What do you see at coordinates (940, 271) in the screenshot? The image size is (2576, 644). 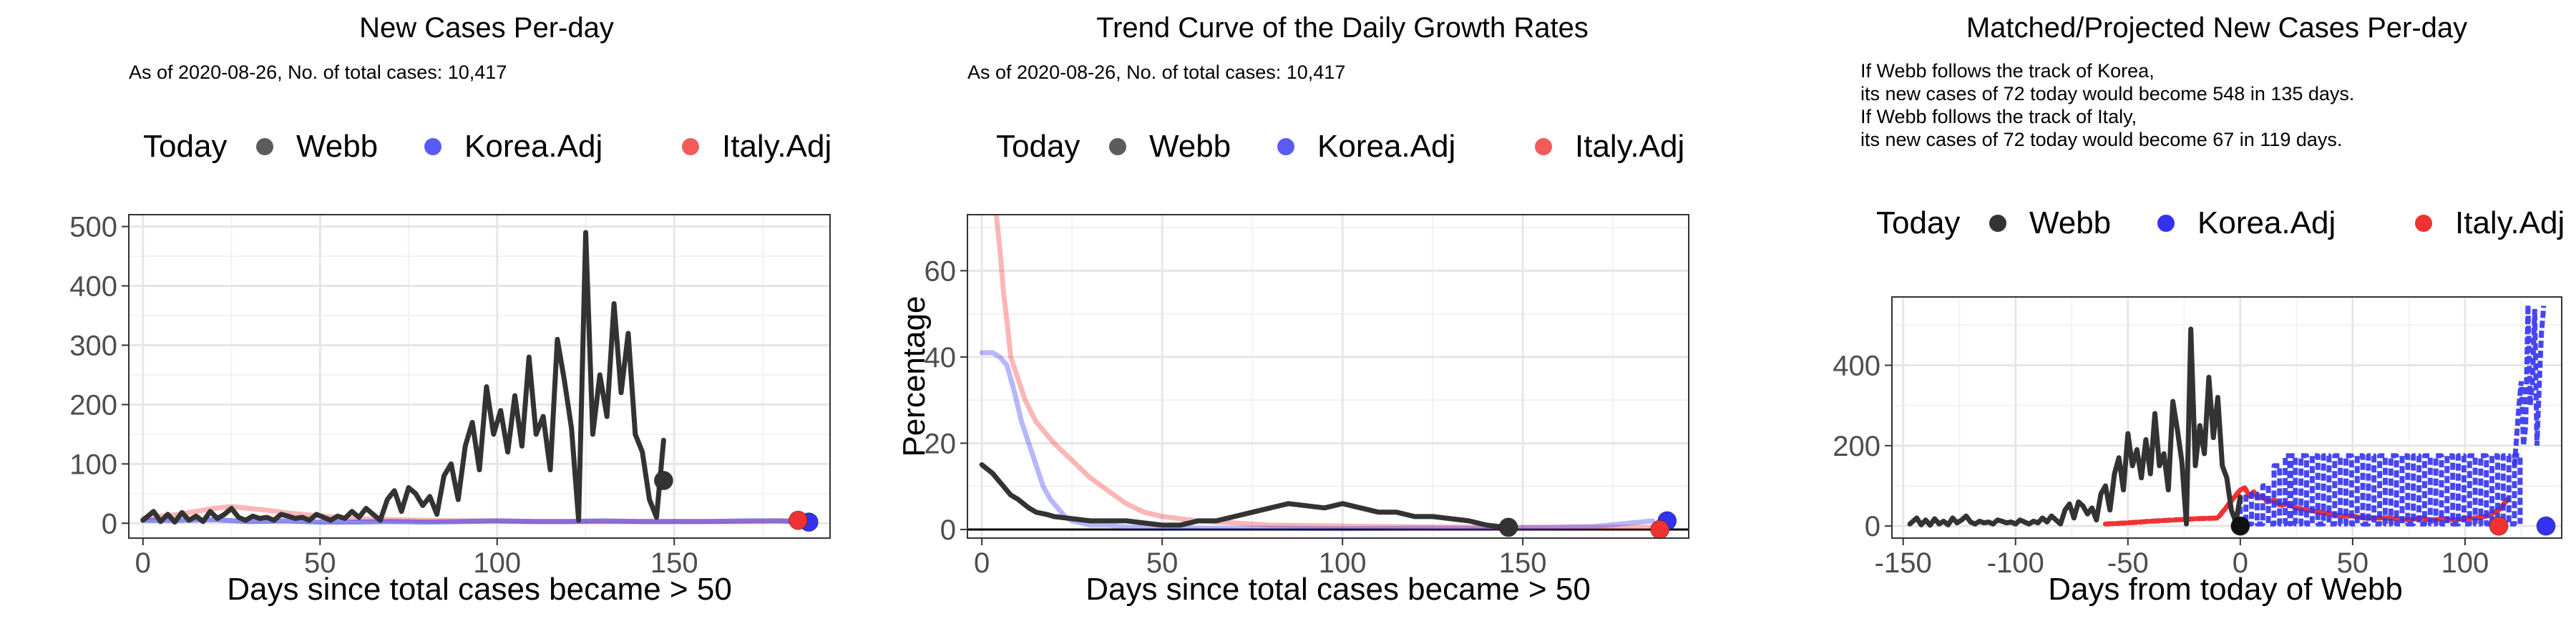 I see `y-tick-label: 60` at bounding box center [940, 271].